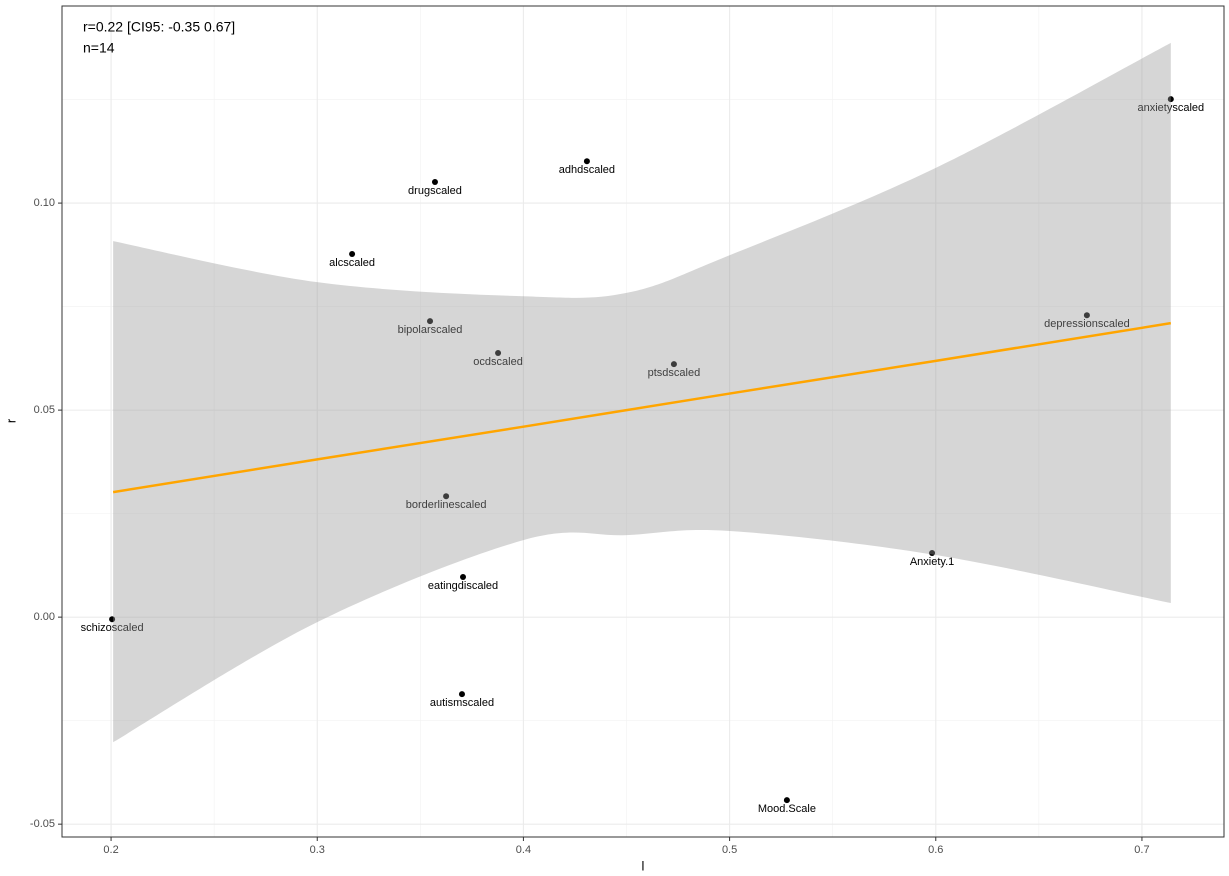 The image size is (1229, 876). I want to click on x-tick-label: 0.5, so click(729, 850).